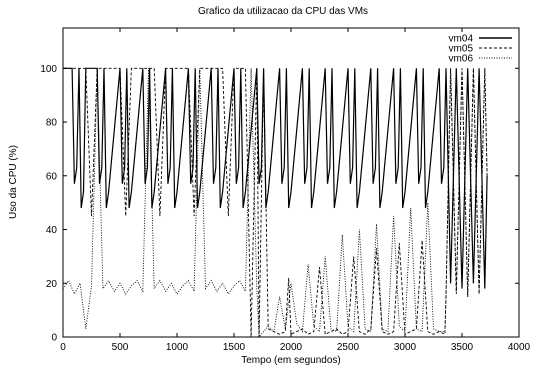 Image resolution: width=542 pixels, height=371 pixels. What do you see at coordinates (519, 347) in the screenshot?
I see `x-tick-label: 4000` at bounding box center [519, 347].